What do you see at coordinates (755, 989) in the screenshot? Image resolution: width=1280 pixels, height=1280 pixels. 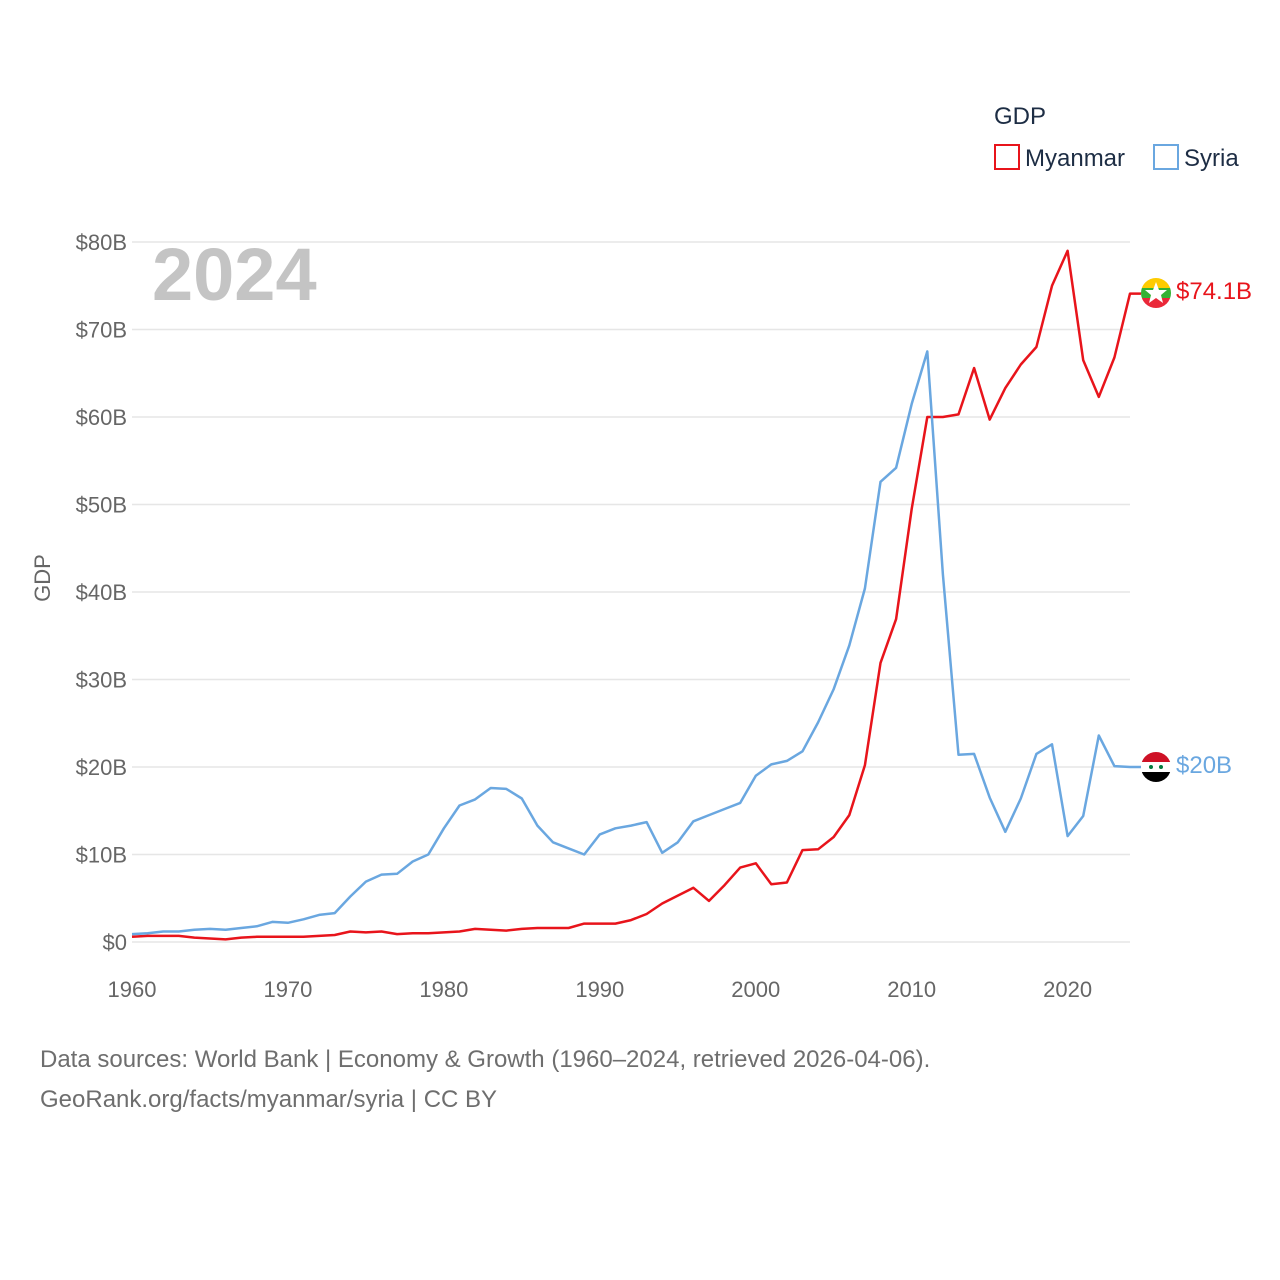 I see `x-tick-label: 2000` at bounding box center [755, 989].